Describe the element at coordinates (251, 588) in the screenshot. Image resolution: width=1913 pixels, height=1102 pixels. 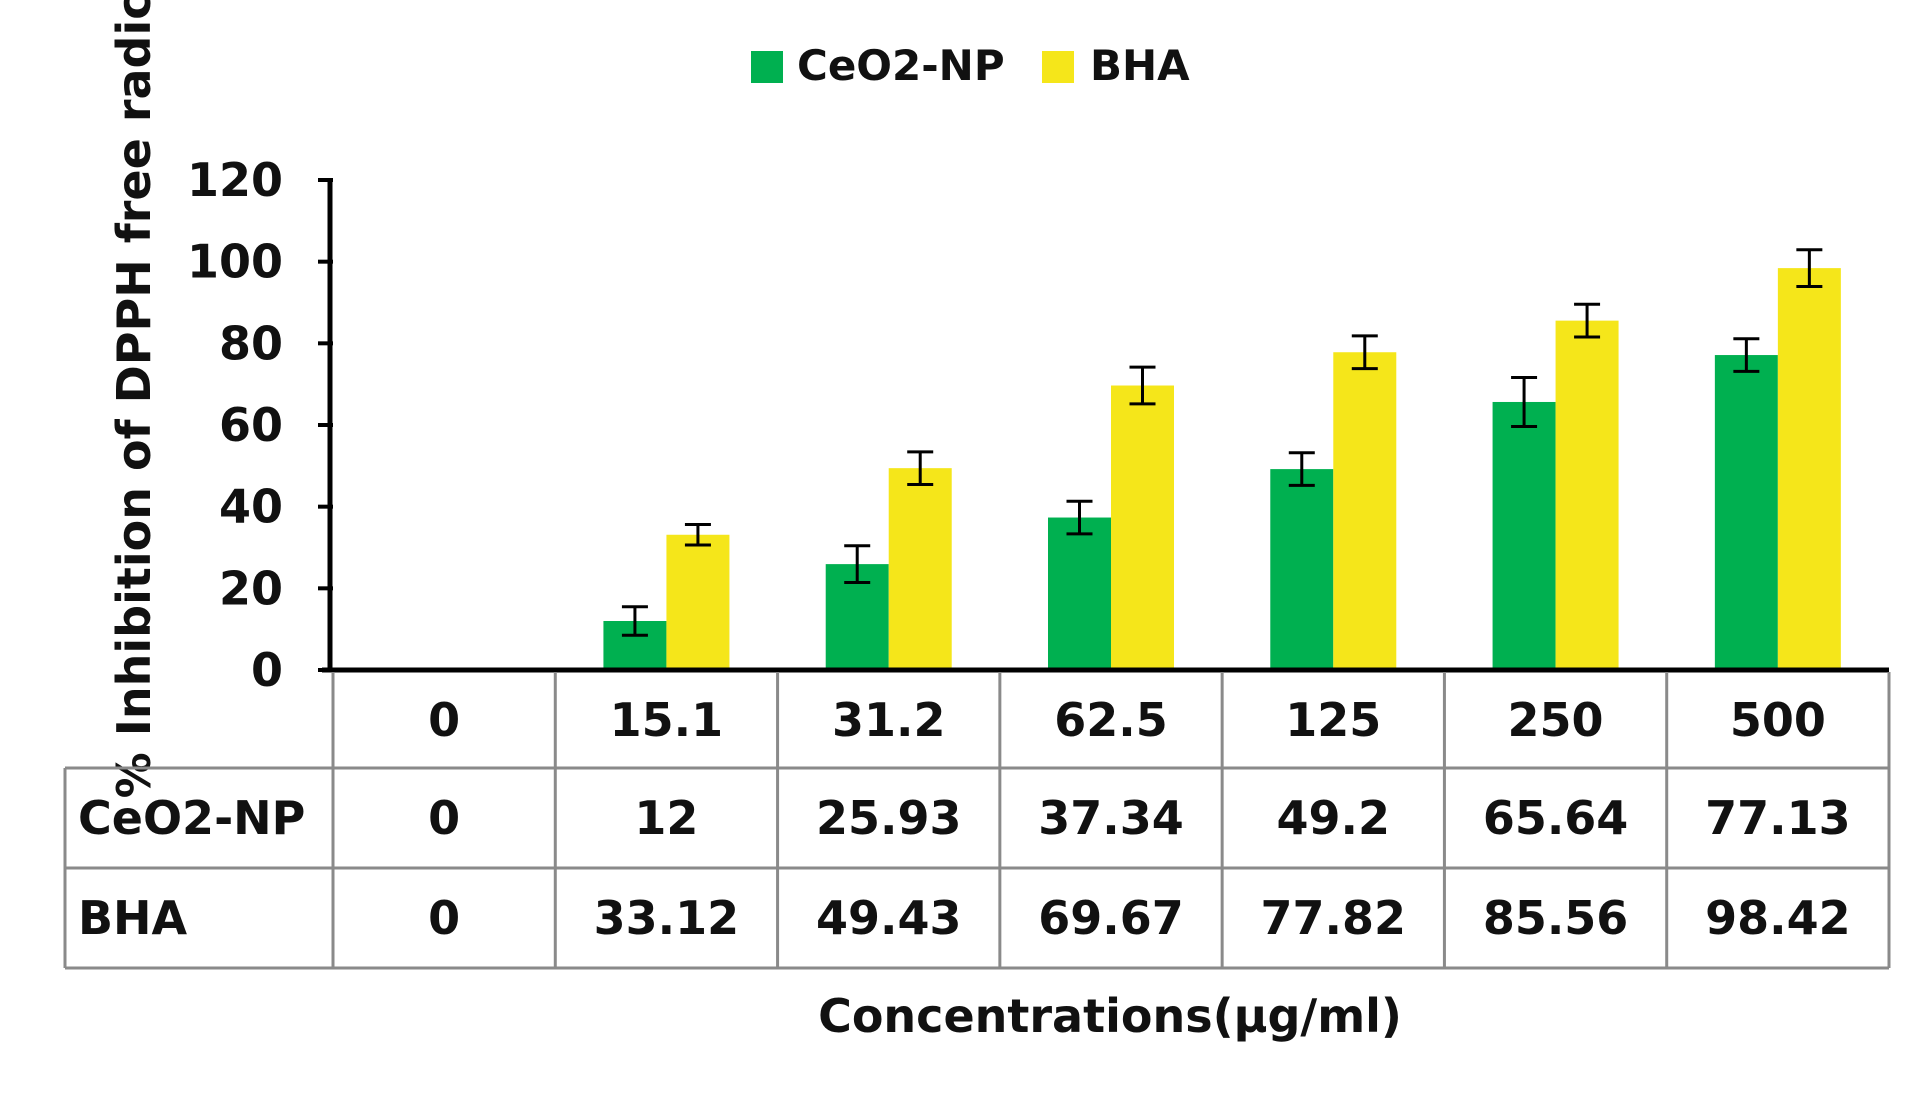
I see `y-tick-label: 20` at that location.